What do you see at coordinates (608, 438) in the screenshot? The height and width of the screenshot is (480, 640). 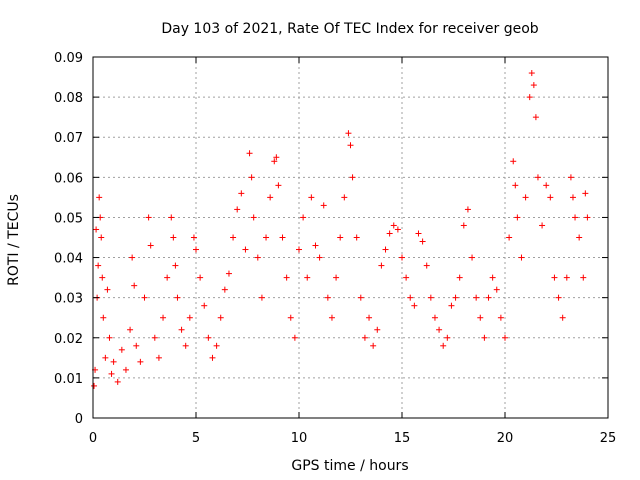 I see `x-tick-label: 25` at bounding box center [608, 438].